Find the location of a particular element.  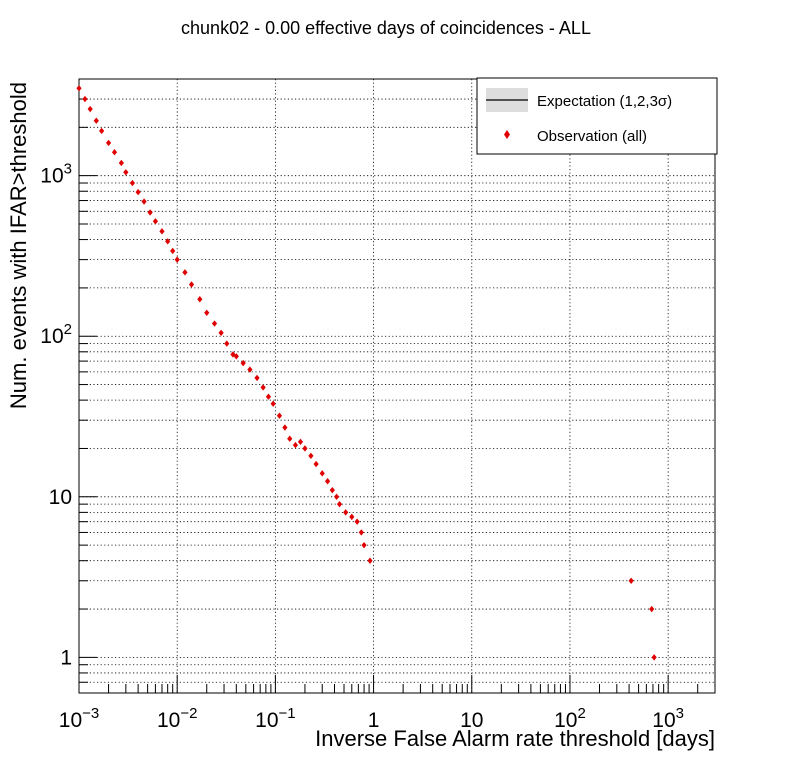

x-tick-label: 10 is located at coordinates (471, 720).